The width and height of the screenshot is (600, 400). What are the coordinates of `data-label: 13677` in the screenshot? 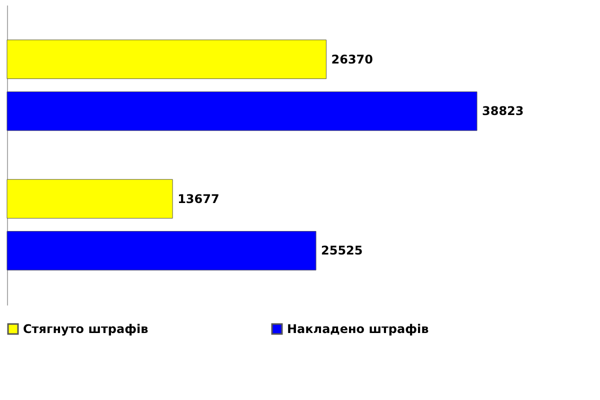 It's located at (199, 199).